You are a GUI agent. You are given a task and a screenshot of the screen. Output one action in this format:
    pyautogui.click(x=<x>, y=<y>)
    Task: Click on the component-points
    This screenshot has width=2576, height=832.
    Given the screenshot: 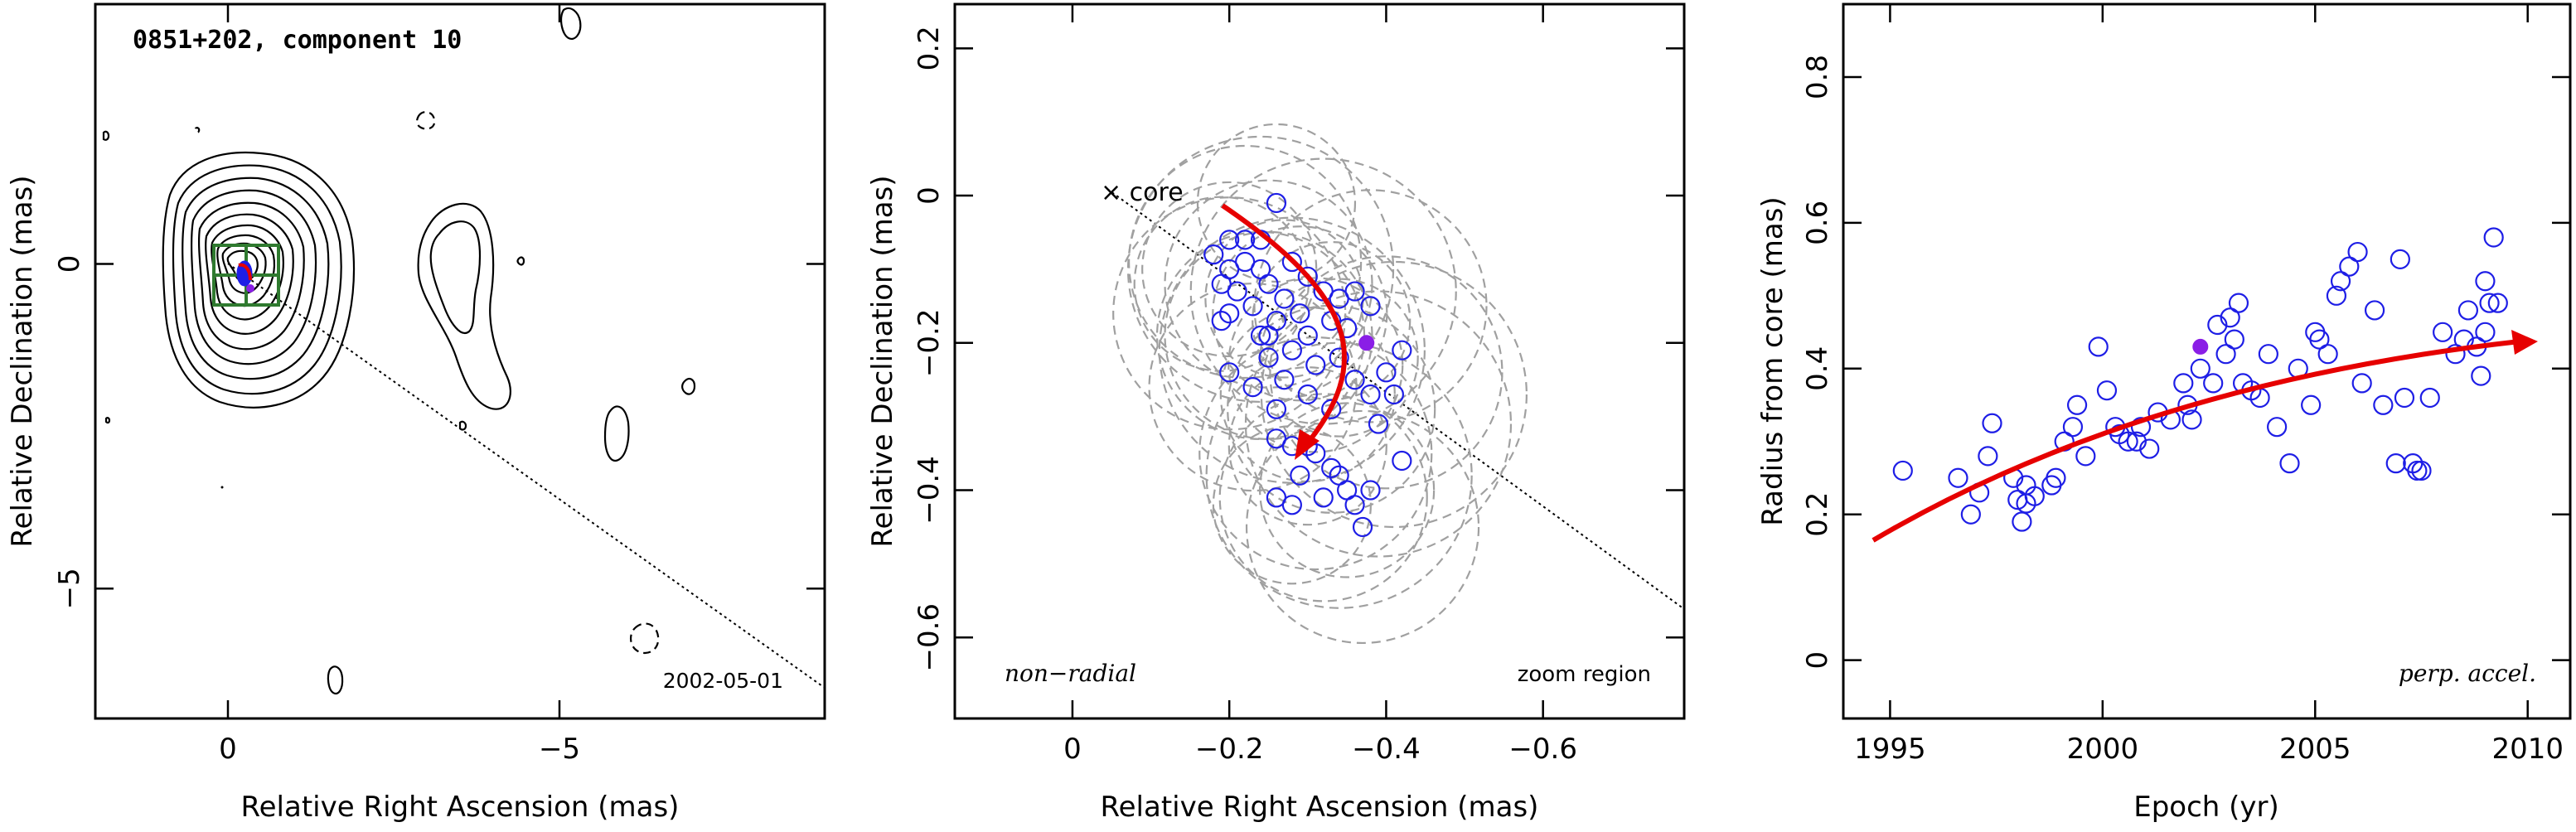 What is the action you would take?
    pyautogui.click(x=1307, y=365)
    